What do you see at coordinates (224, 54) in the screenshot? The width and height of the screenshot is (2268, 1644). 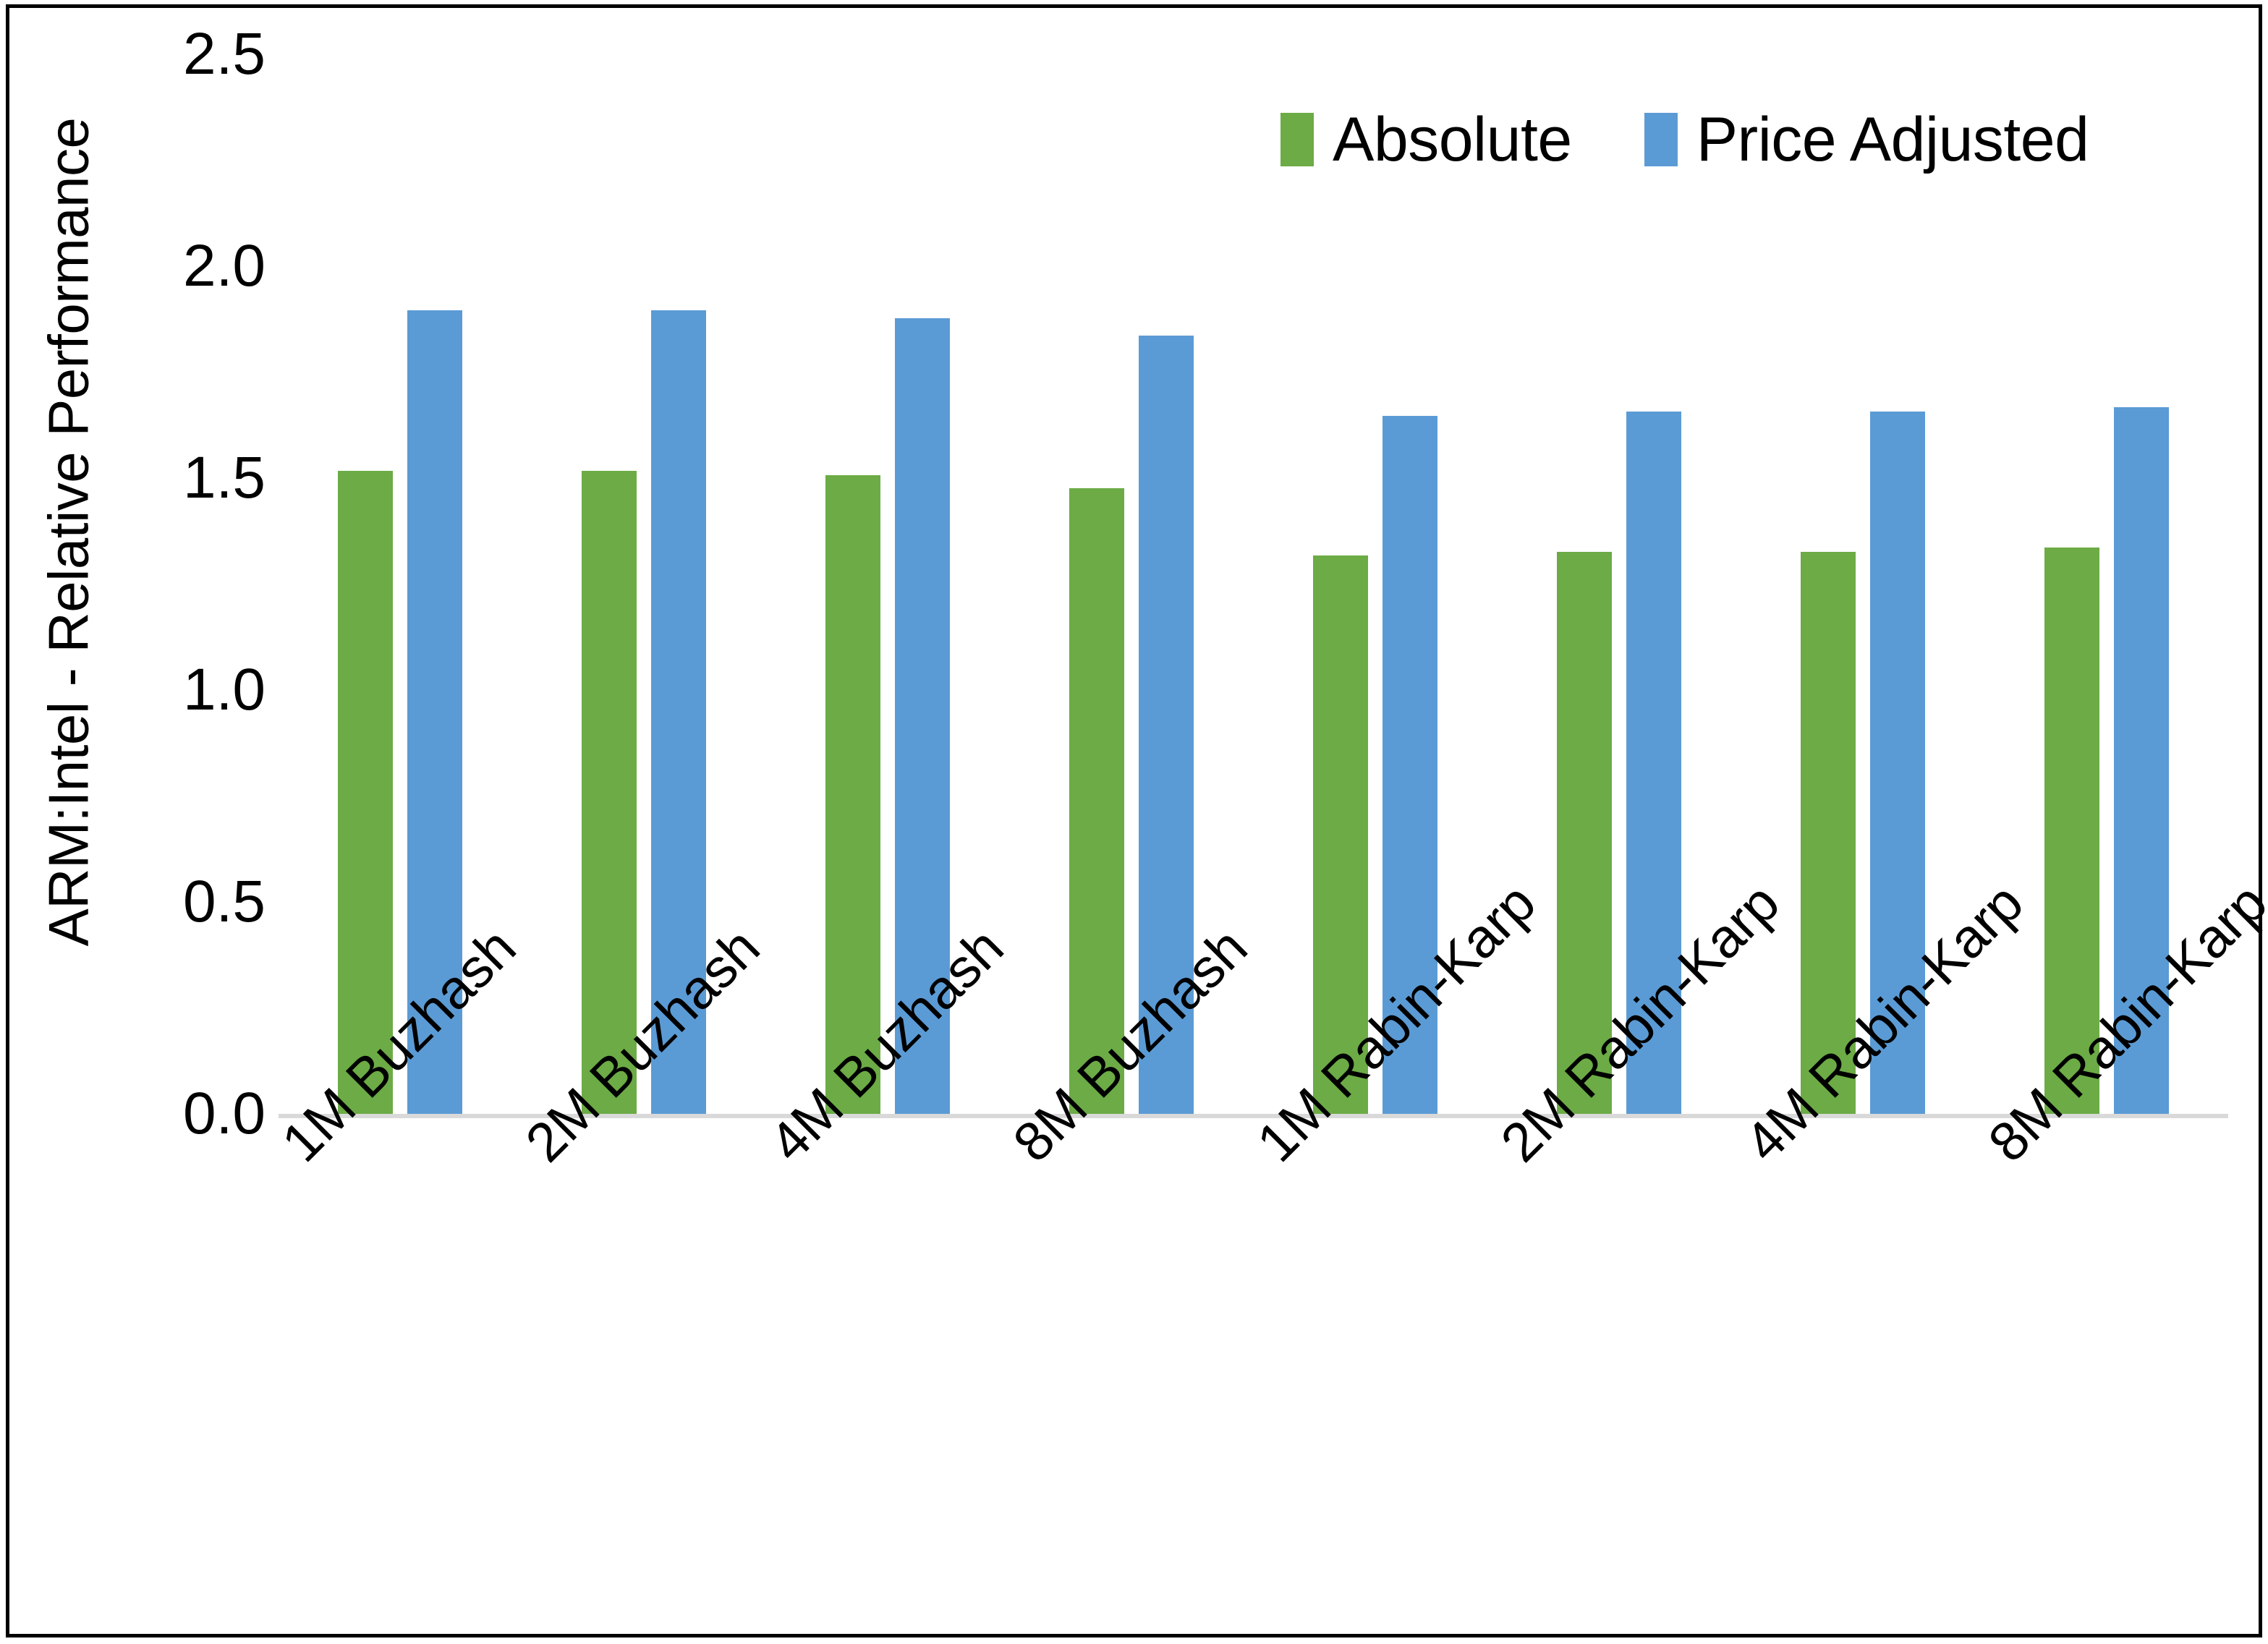 I see `y-axis-tick-label: 2.5` at bounding box center [224, 54].